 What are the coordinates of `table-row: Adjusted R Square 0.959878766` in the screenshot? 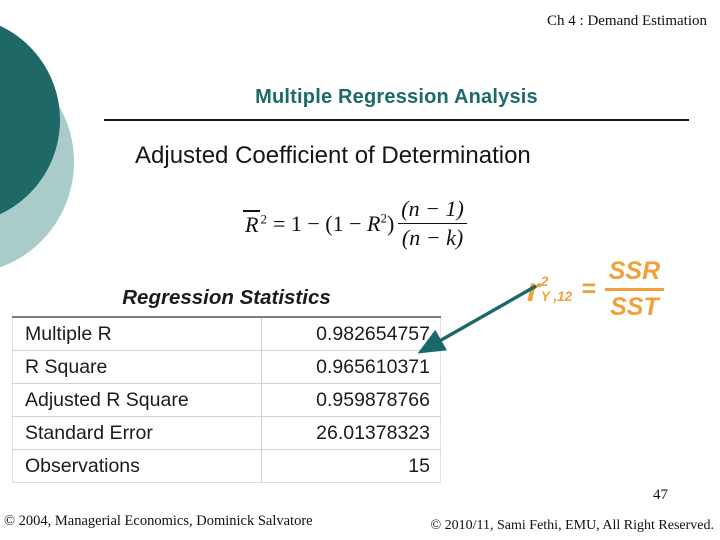 It's located at (226, 400).